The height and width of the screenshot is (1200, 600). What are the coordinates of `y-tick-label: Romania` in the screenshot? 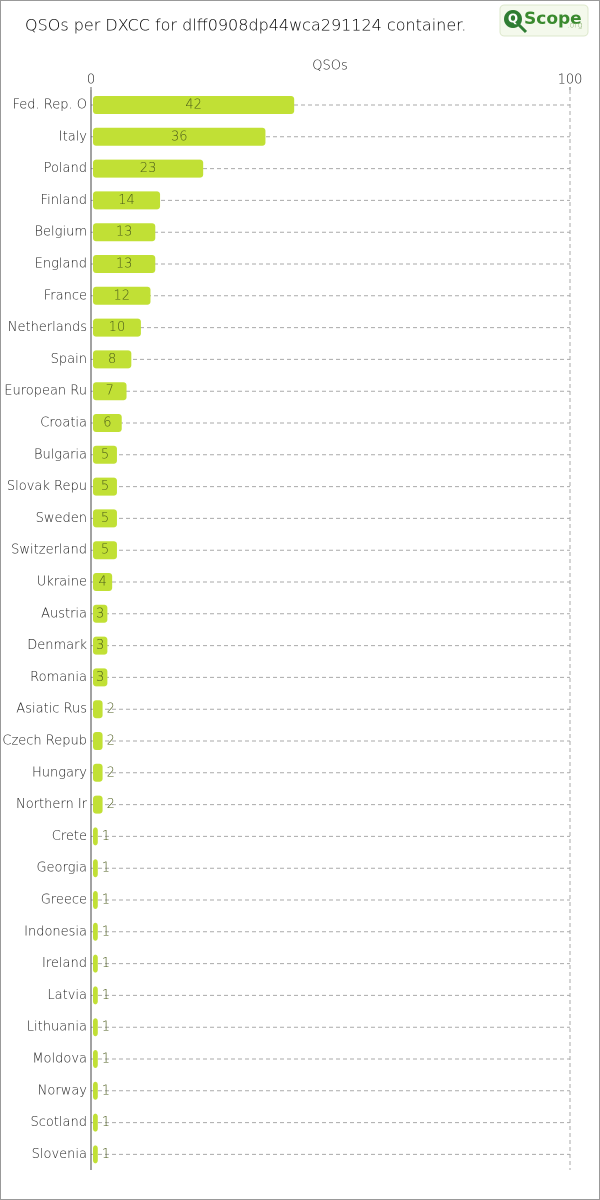 It's located at (58, 677).